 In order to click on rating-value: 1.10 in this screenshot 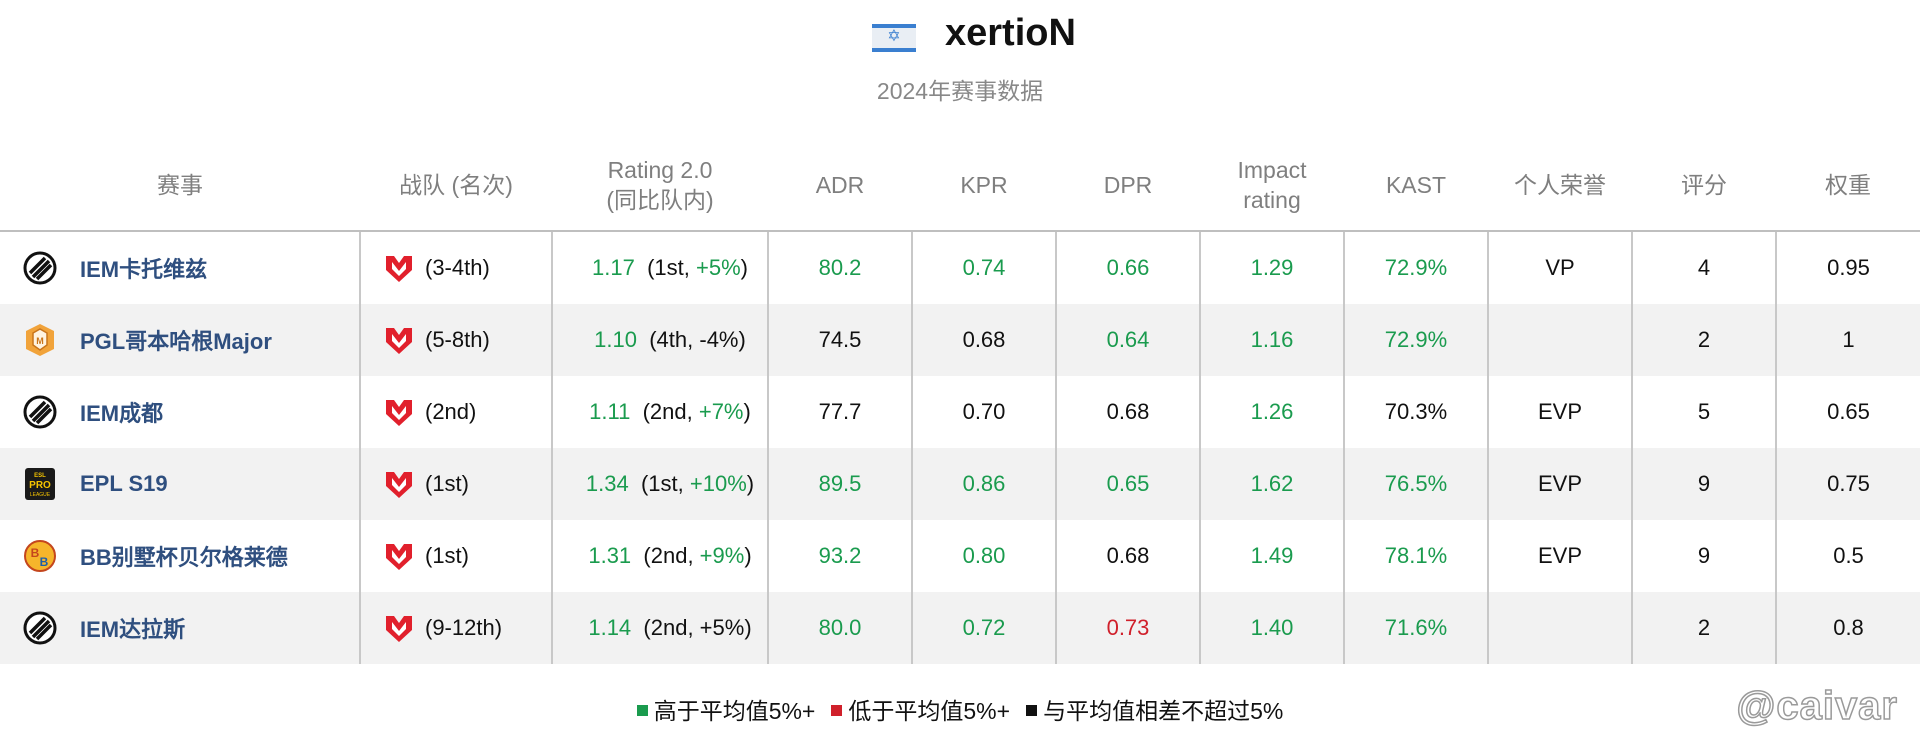, I will do `click(615, 339)`.